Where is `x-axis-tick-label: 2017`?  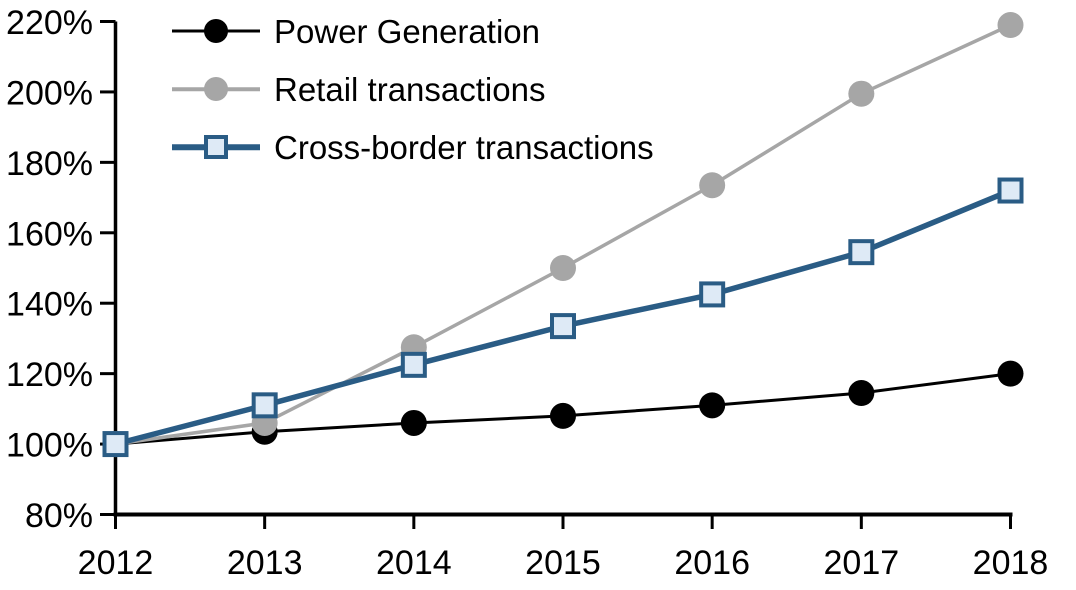
x-axis-tick-label: 2017 is located at coordinates (862, 563).